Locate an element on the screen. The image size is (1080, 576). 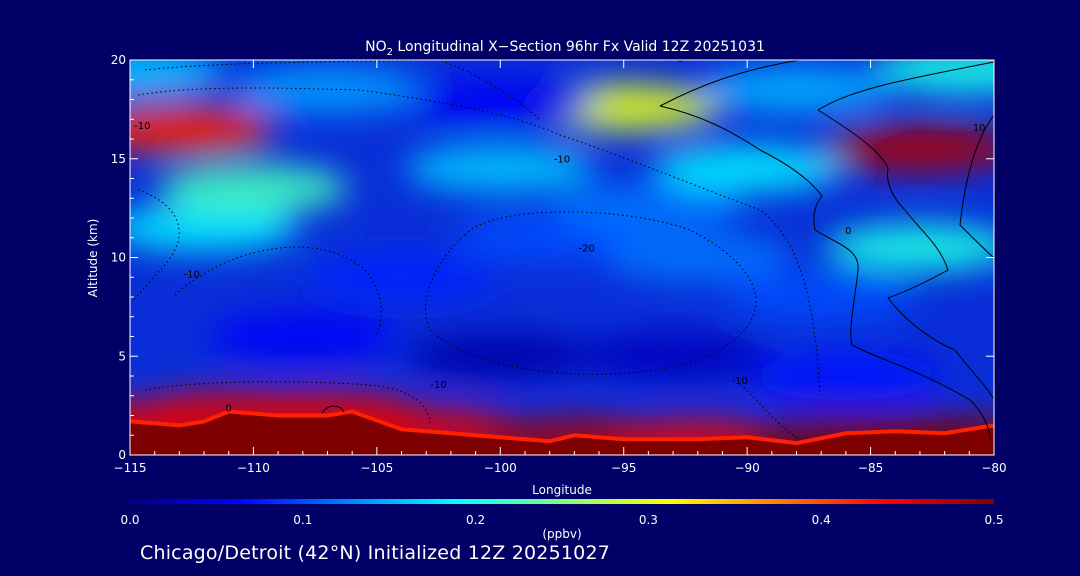
x-tick-label: −80 is located at coordinates (993, 468).